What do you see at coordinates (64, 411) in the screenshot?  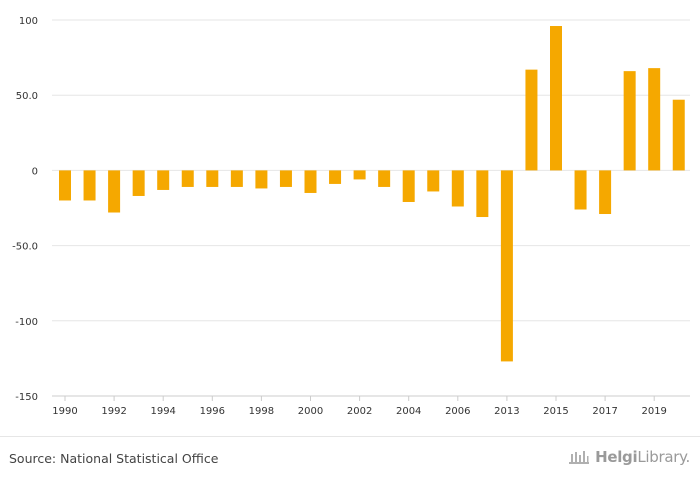 I see `x-tick-label: 1990` at bounding box center [64, 411].